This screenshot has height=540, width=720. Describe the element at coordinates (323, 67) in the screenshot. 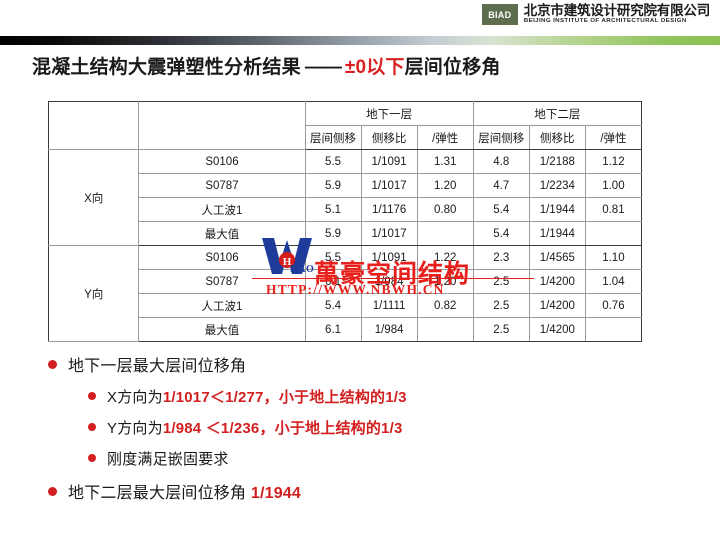

I see `page-title-dash: ——` at that location.